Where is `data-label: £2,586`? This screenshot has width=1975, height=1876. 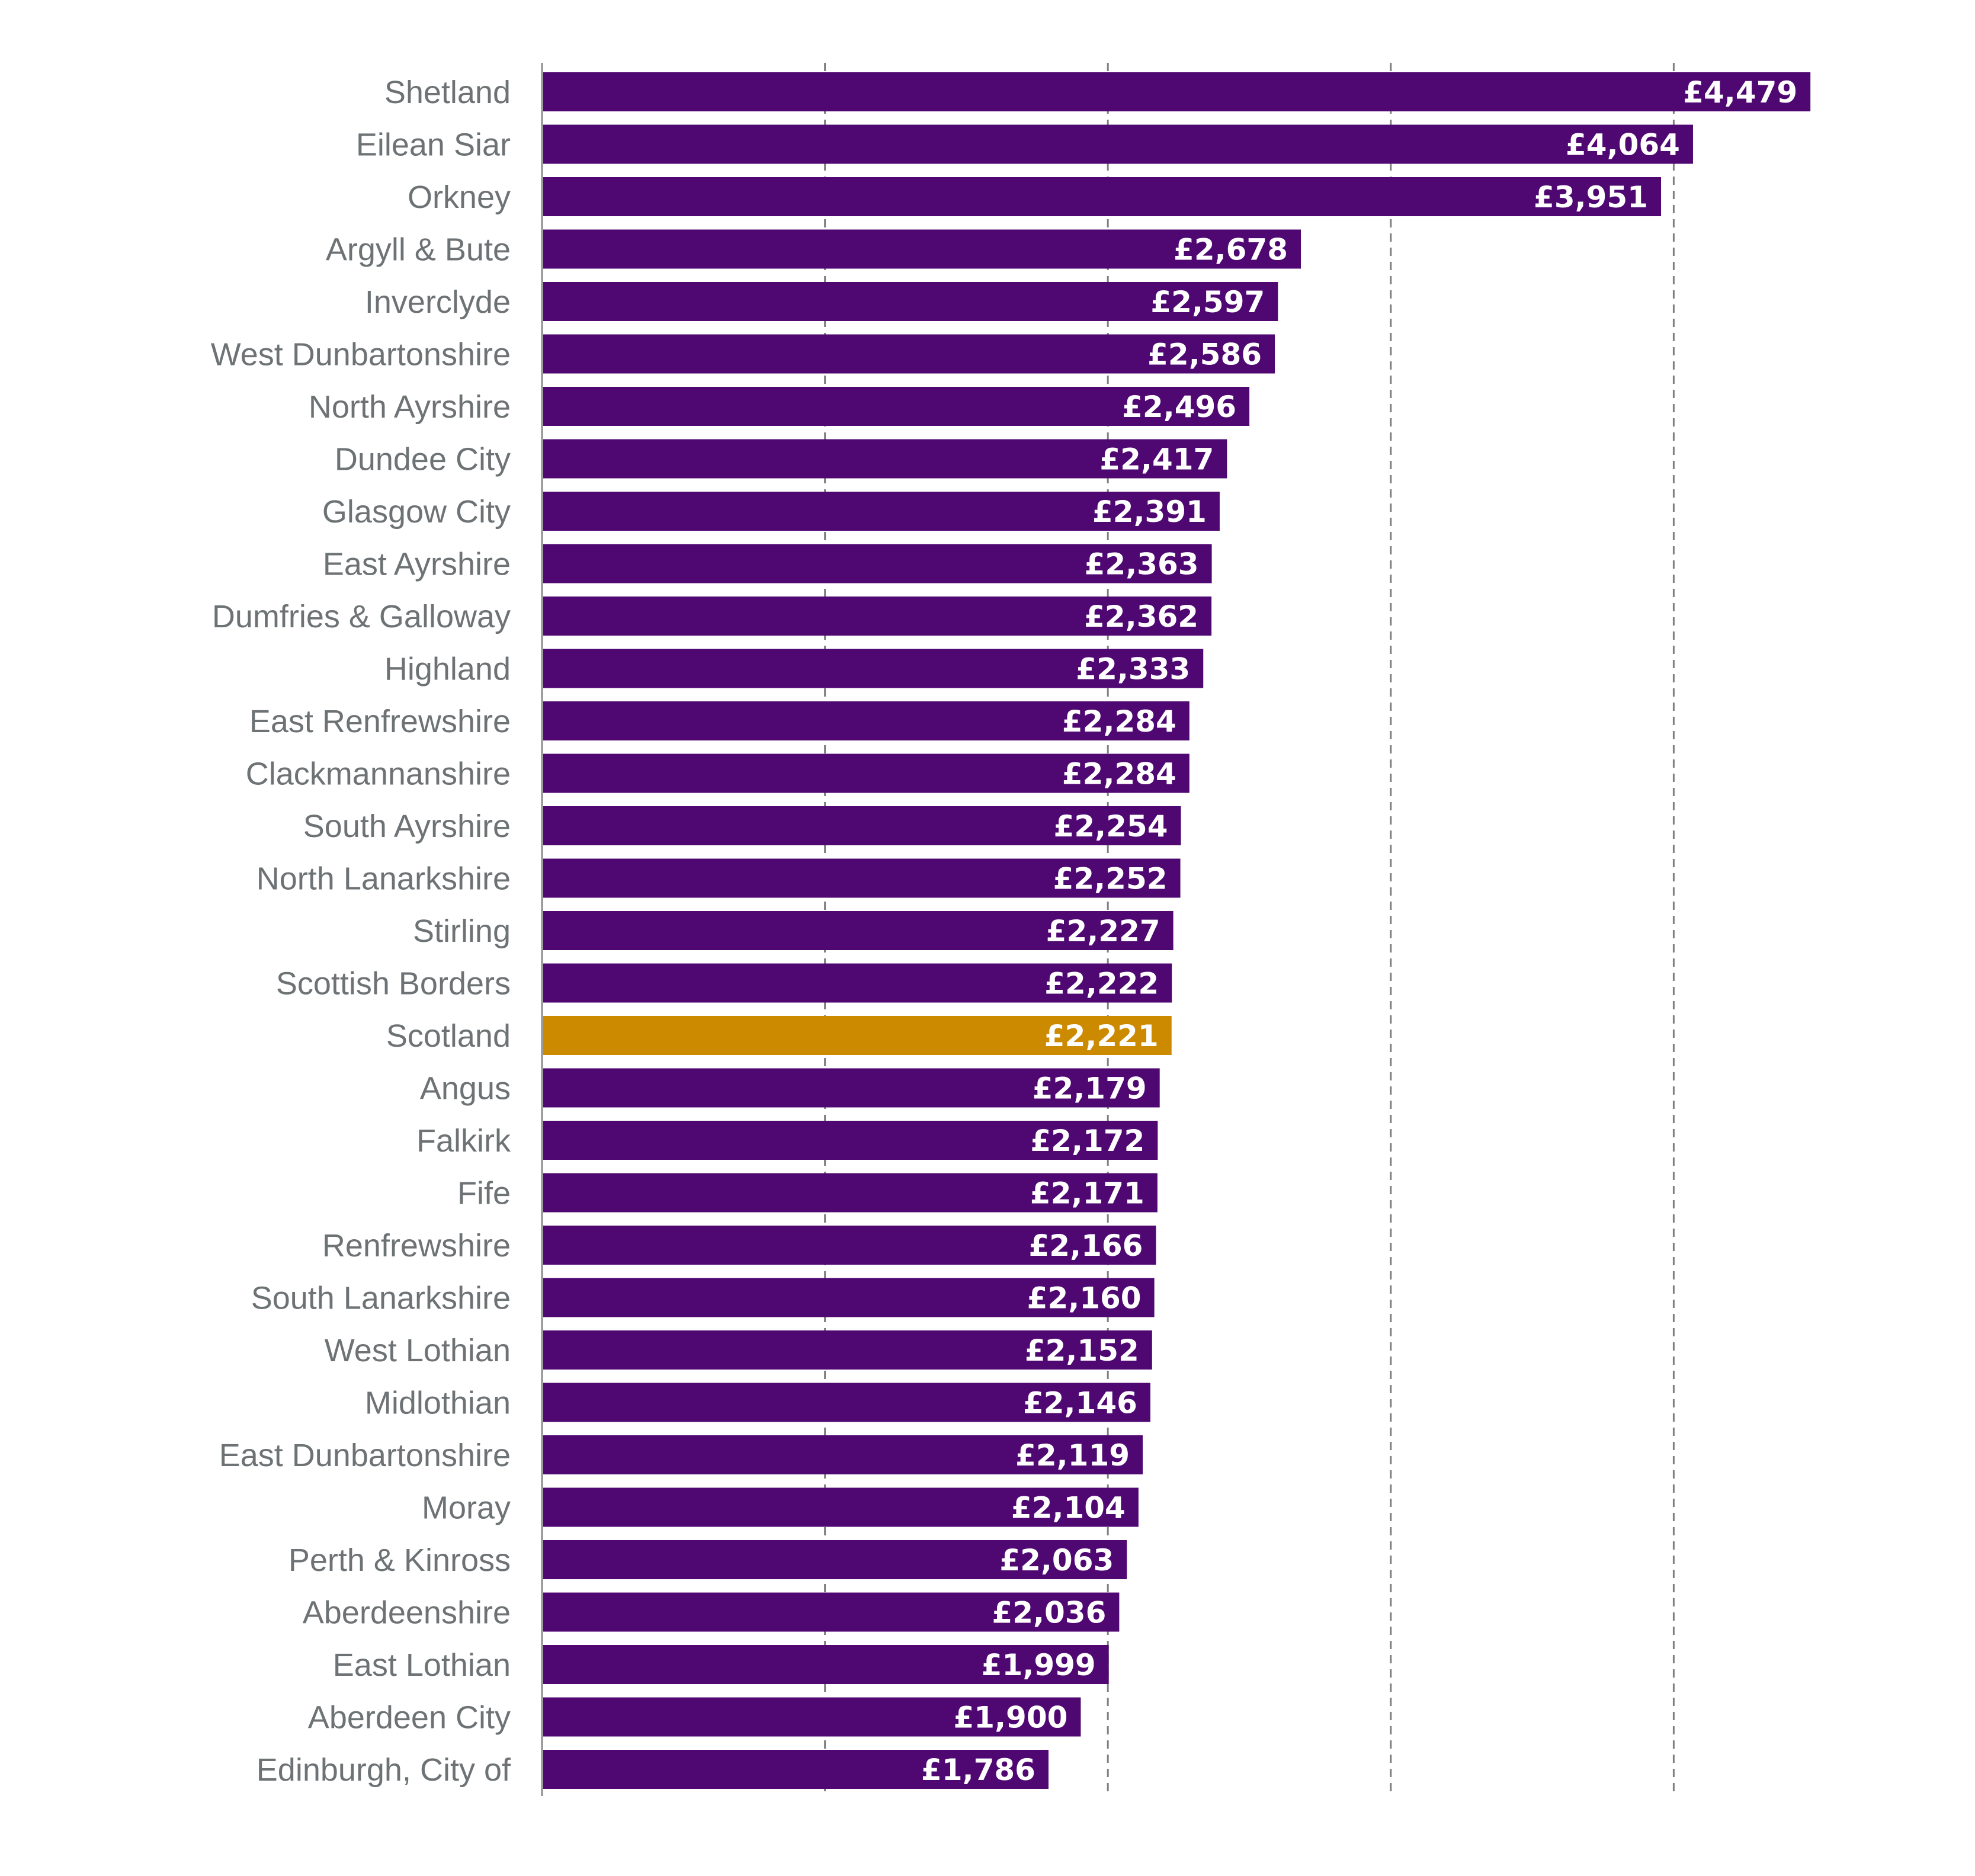 data-label: £2,586 is located at coordinates (1204, 355).